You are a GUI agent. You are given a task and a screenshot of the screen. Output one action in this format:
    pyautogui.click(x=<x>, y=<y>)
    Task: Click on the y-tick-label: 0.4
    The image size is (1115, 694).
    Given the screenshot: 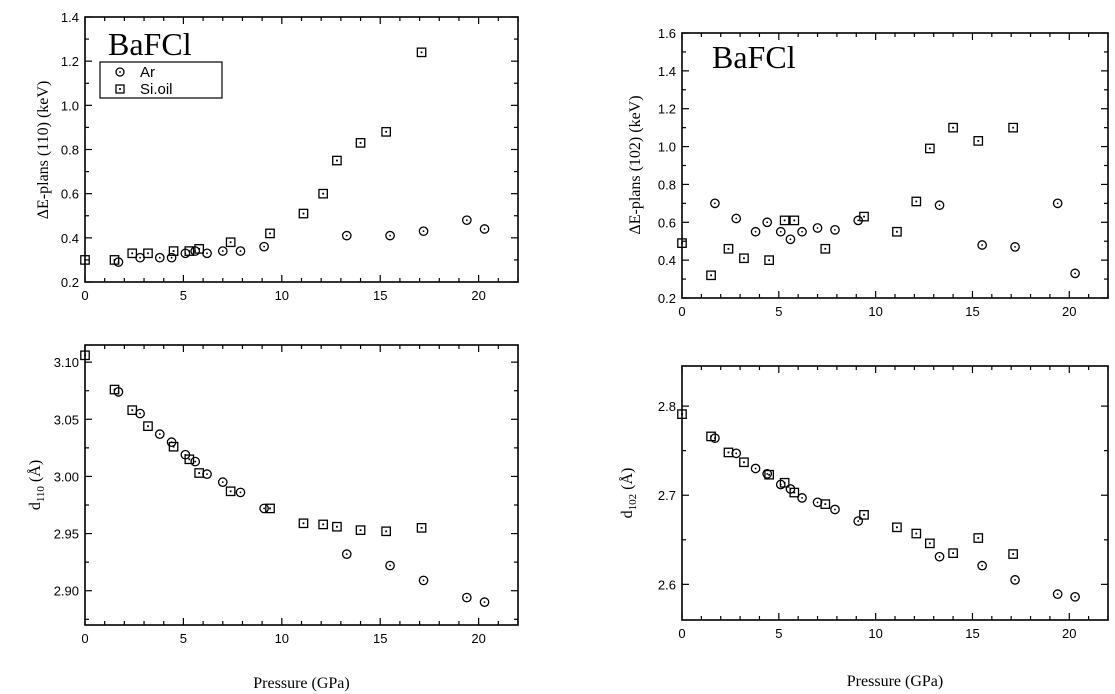 What is the action you would take?
    pyautogui.click(x=667, y=260)
    